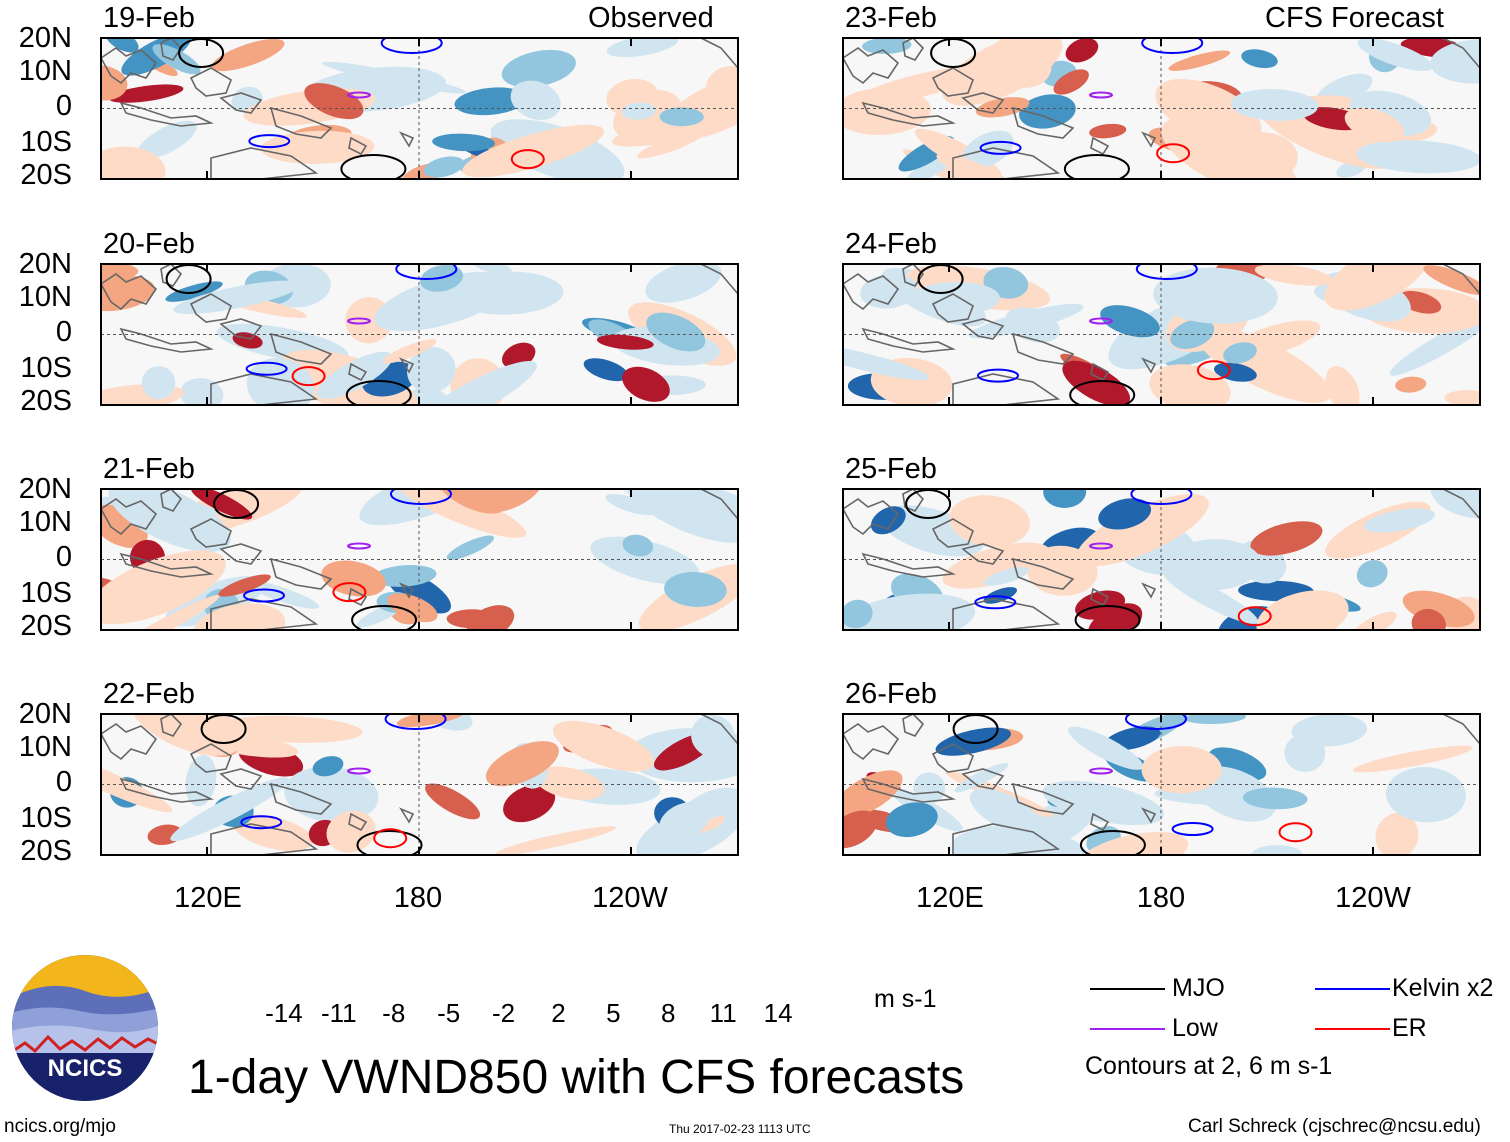 The image size is (1510, 1142). Describe the element at coordinates (1240, 1009) in the screenshot. I see `legend-lines` at that location.